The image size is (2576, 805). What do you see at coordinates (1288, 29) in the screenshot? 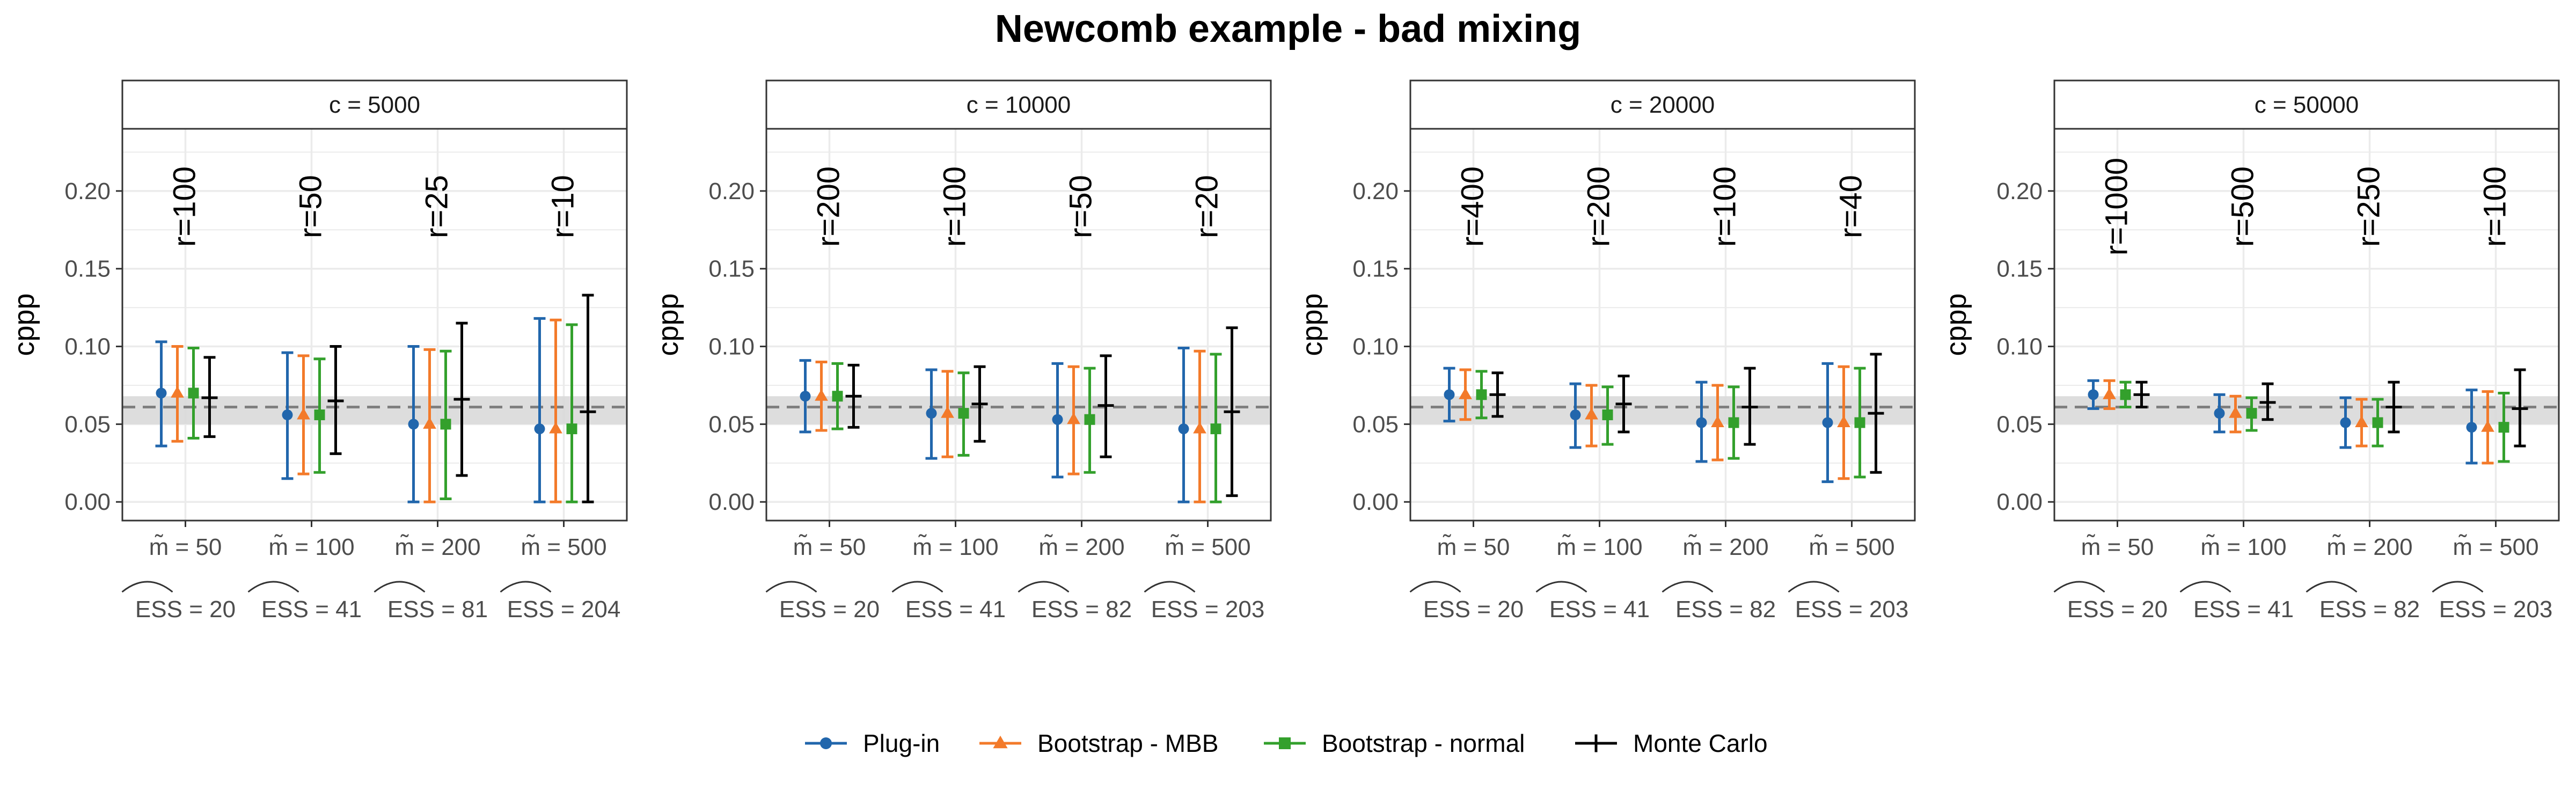
I see `chart-title: Newcomb example - bad mixing` at bounding box center [1288, 29].